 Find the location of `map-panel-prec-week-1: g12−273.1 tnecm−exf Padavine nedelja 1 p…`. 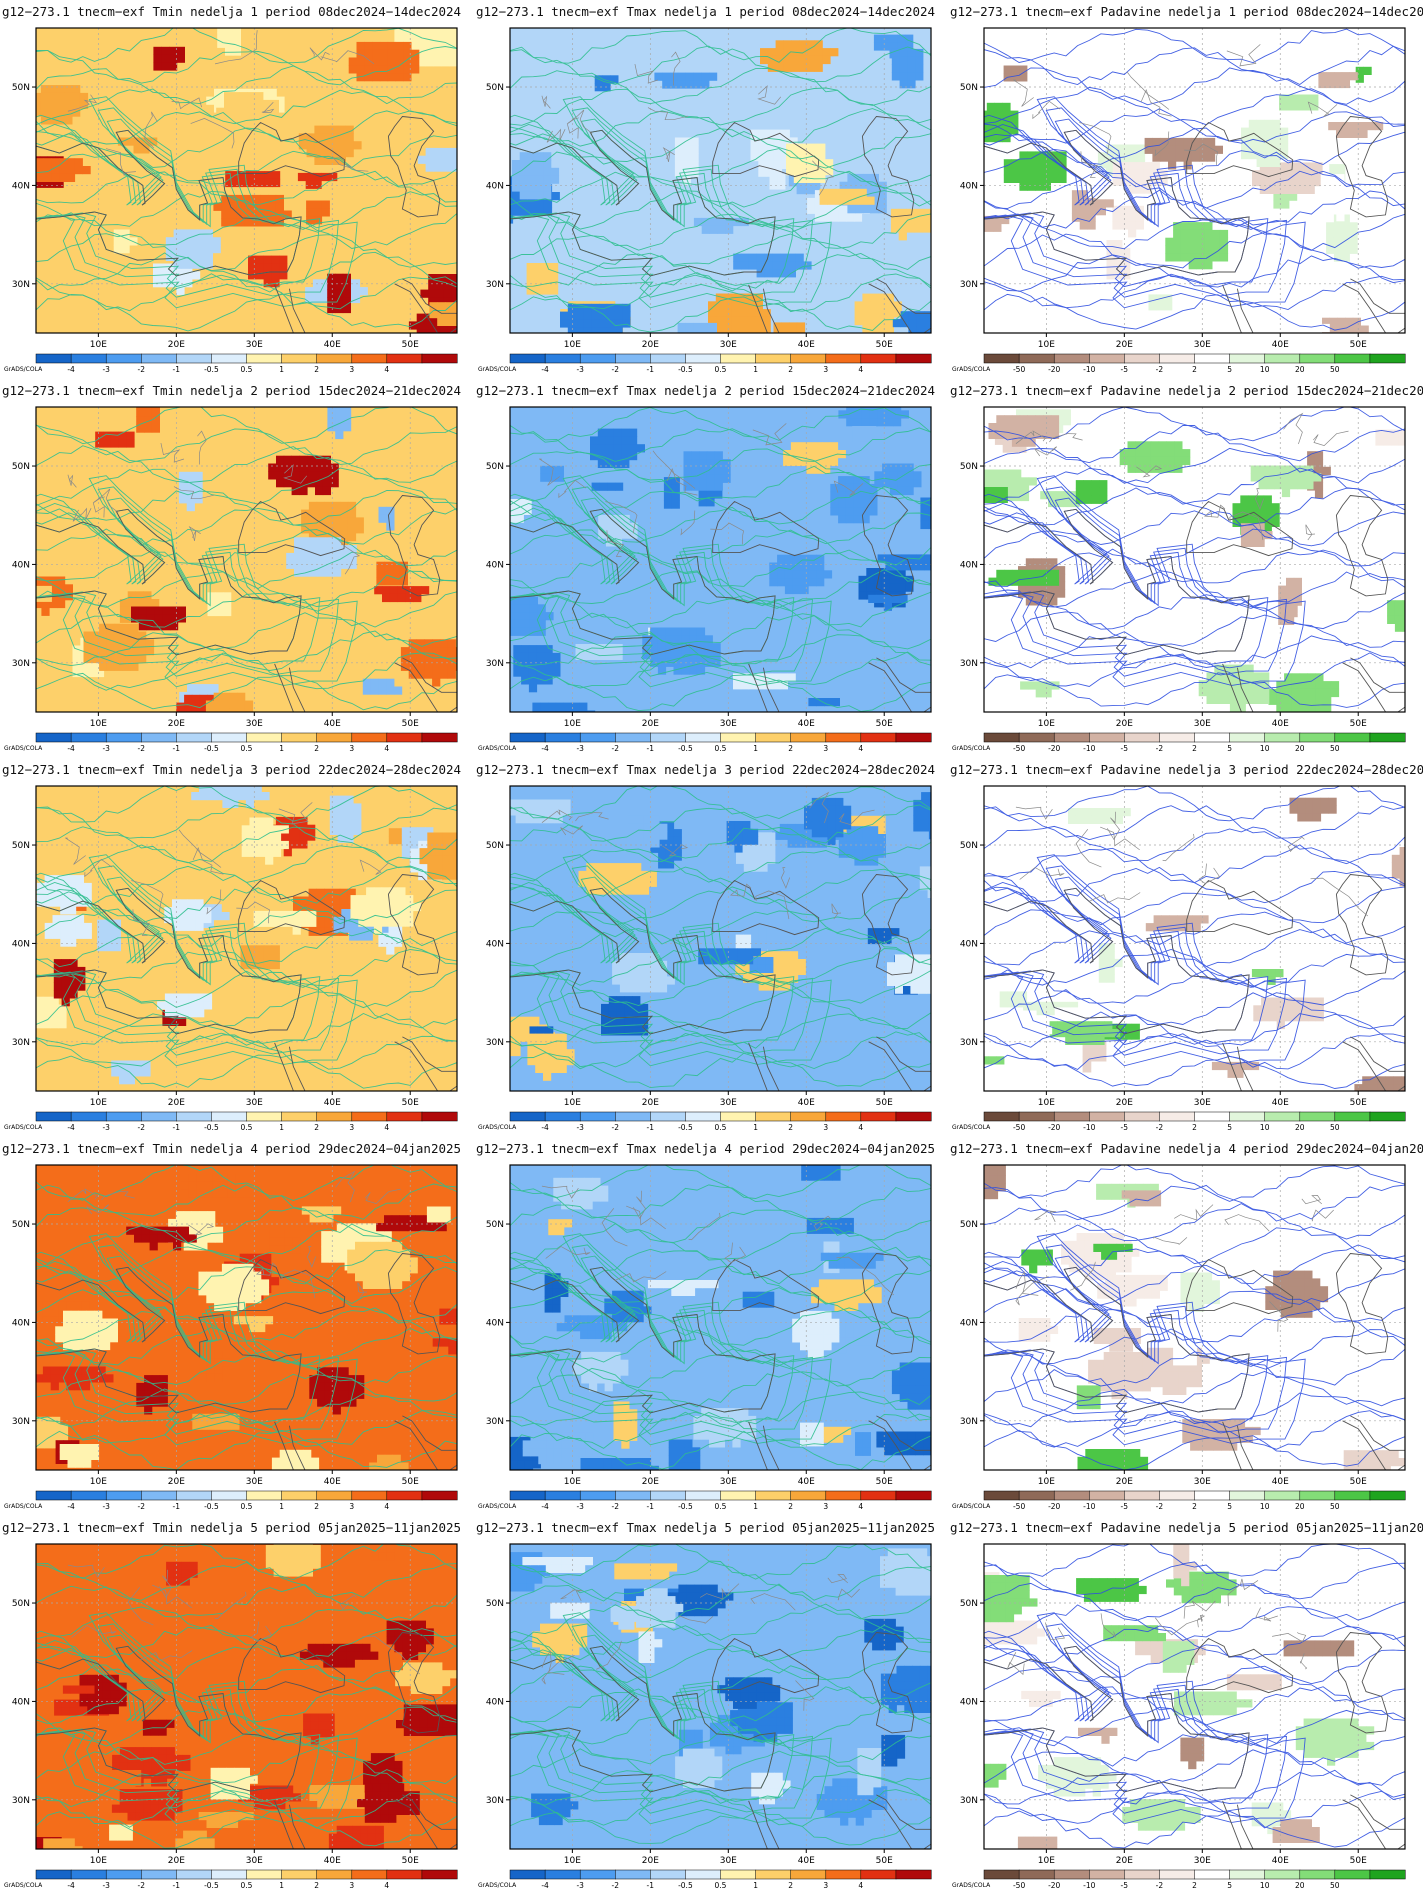

map-panel-prec-week-1: g12−273.1 tnecm−exf Padavine nedelja 1 p… is located at coordinates (1185, 189).